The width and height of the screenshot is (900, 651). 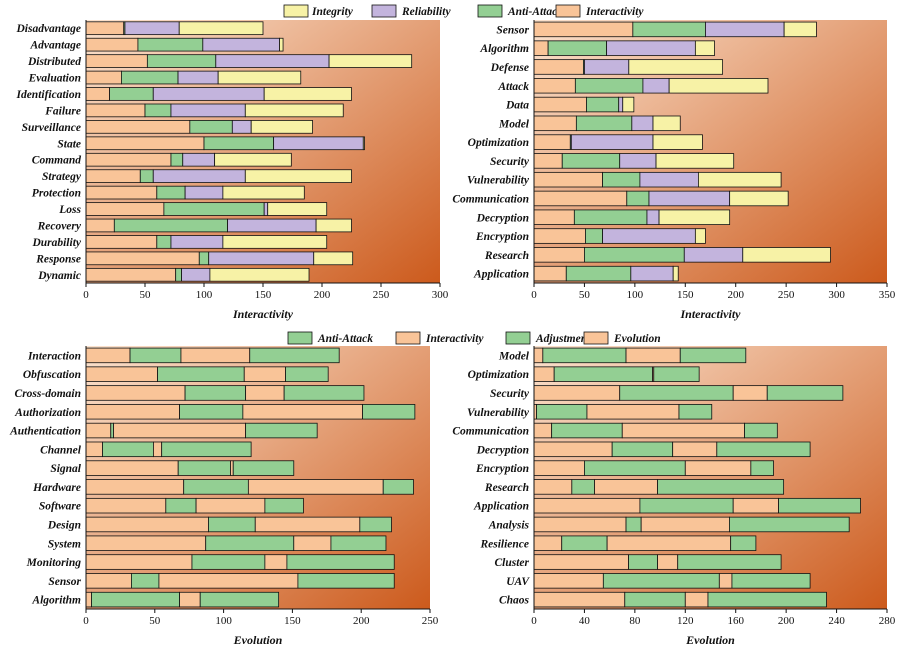 What do you see at coordinates (105, 28) in the screenshot?
I see `bar-disadvantage-interactivity` at bounding box center [105, 28].